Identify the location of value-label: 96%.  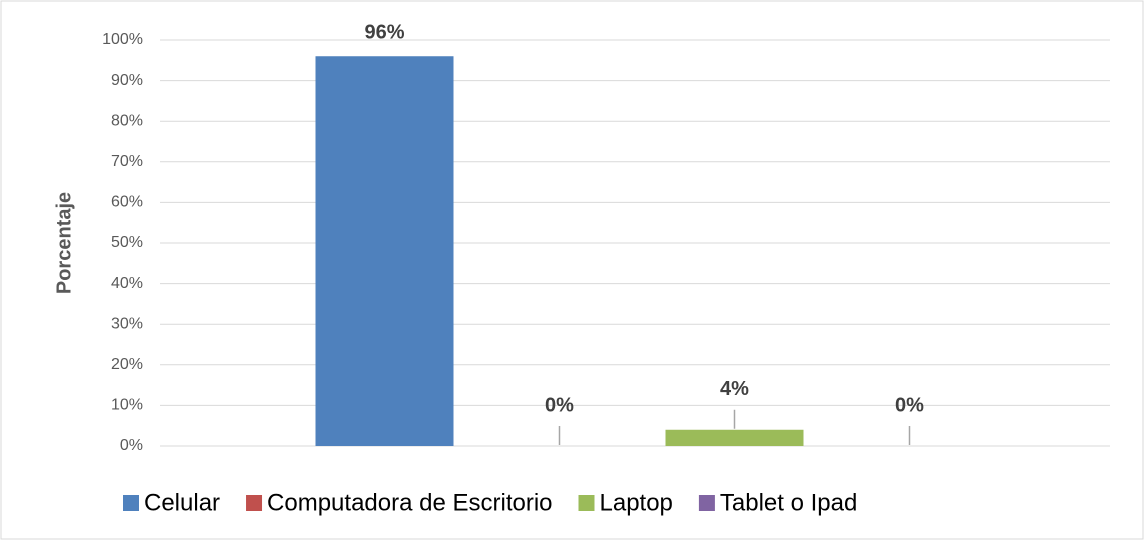
(384, 33).